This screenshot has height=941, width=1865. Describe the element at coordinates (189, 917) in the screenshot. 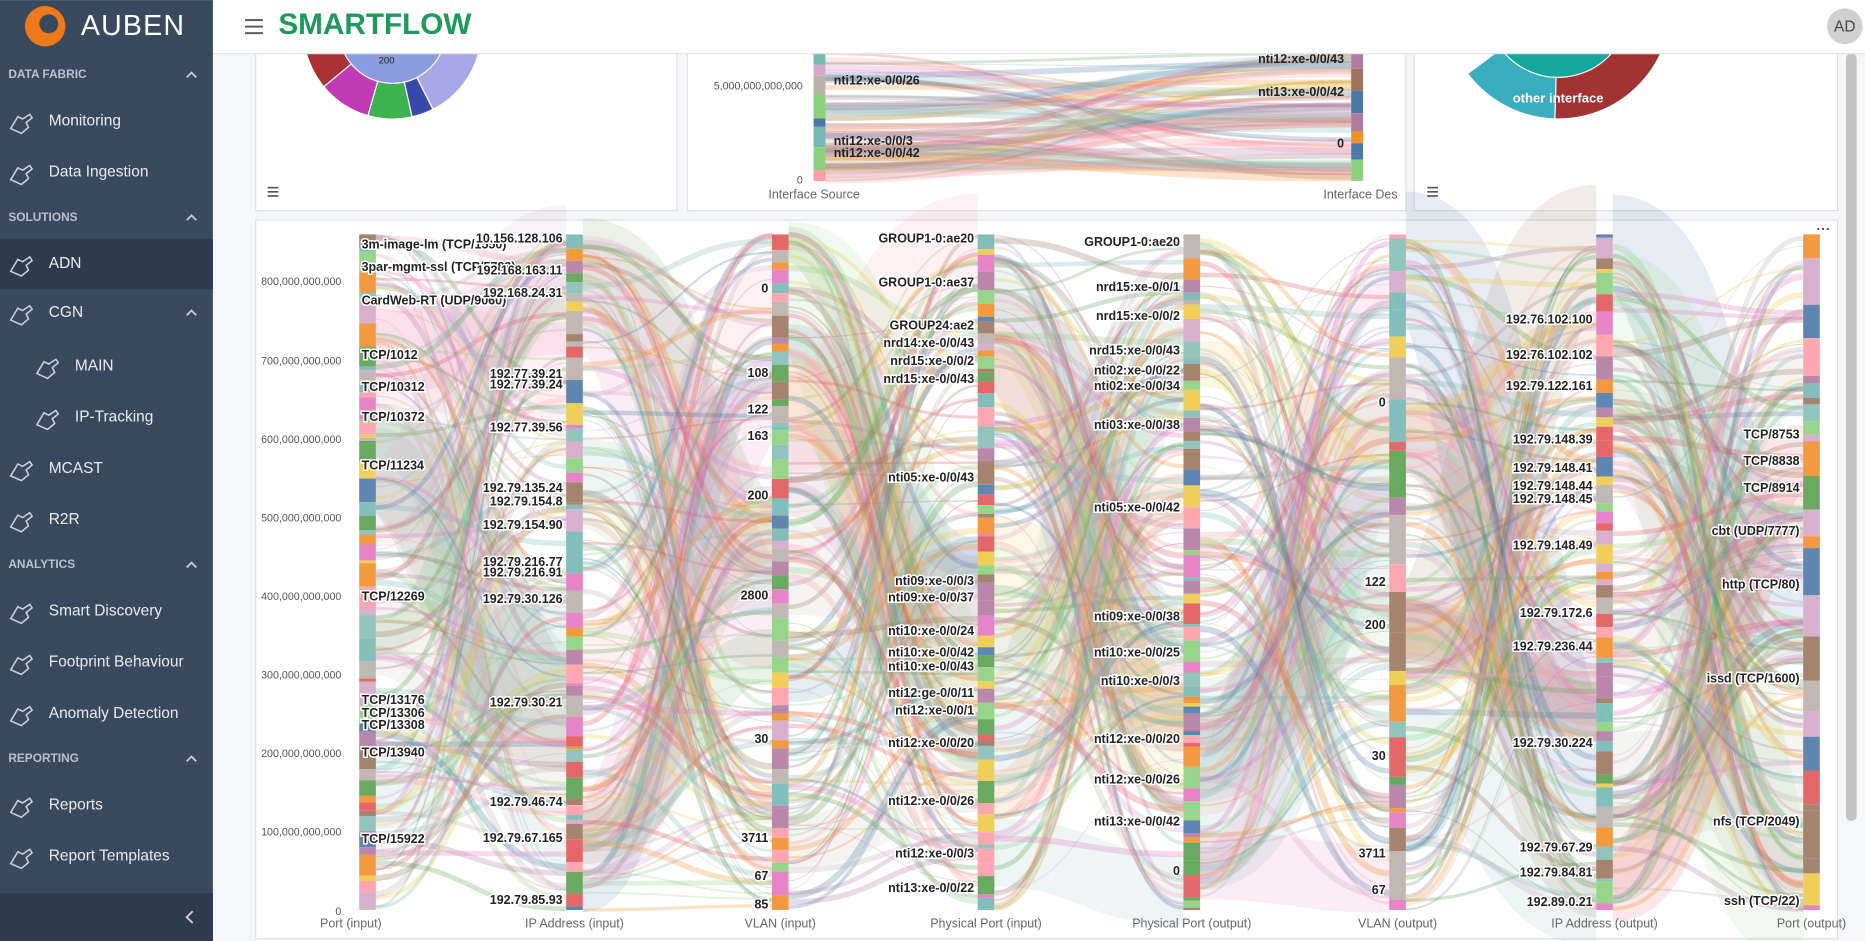

I see `collapse-sidebar` at that location.